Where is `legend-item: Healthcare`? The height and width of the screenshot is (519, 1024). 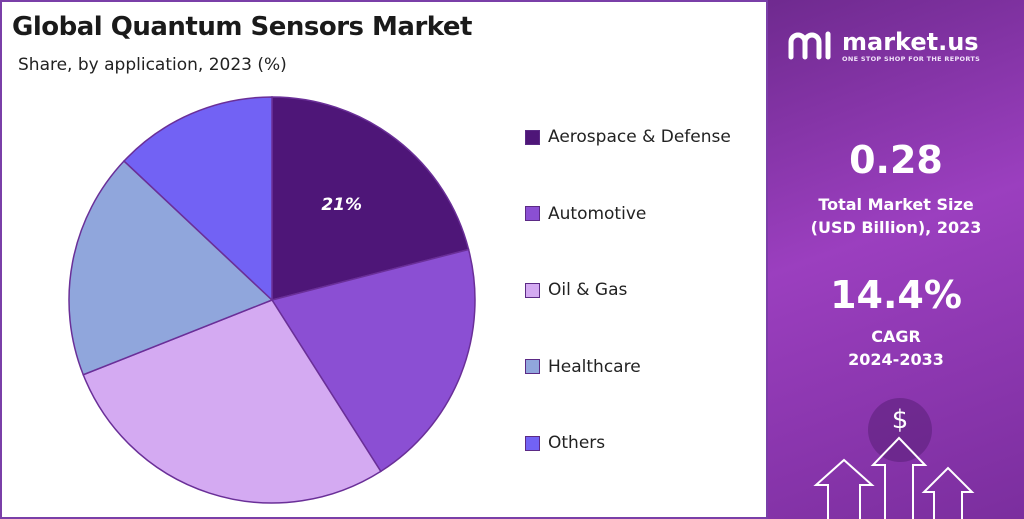
legend-item: Healthcare is located at coordinates (583, 367).